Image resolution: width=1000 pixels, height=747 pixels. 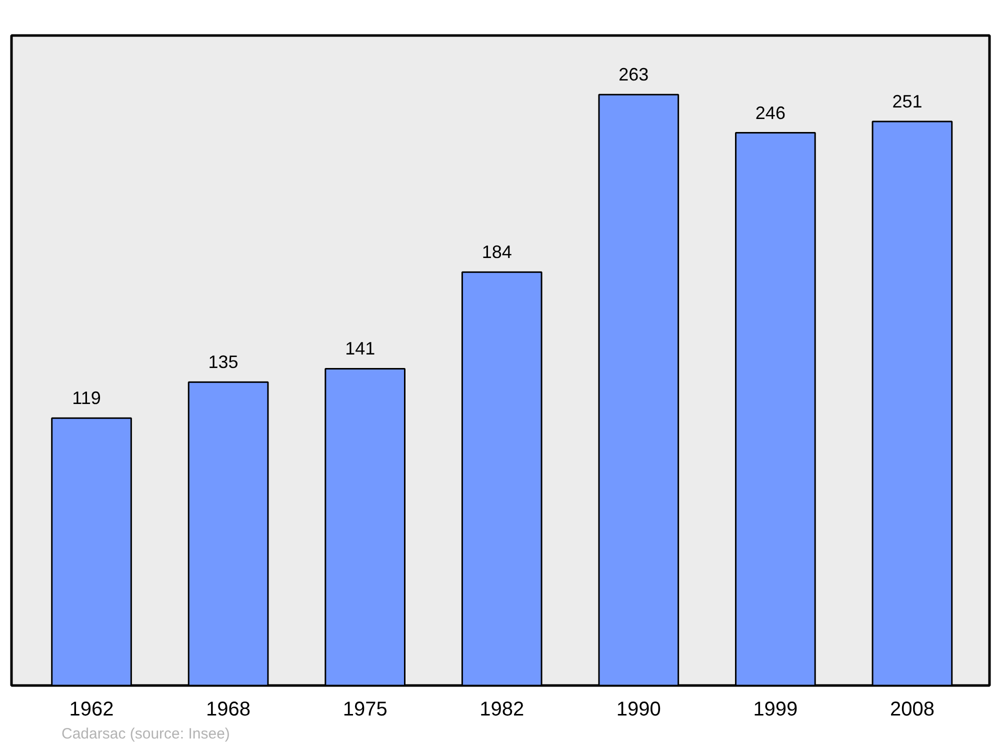 I want to click on text: Cadarsac (source: Insee), so click(x=146, y=734).